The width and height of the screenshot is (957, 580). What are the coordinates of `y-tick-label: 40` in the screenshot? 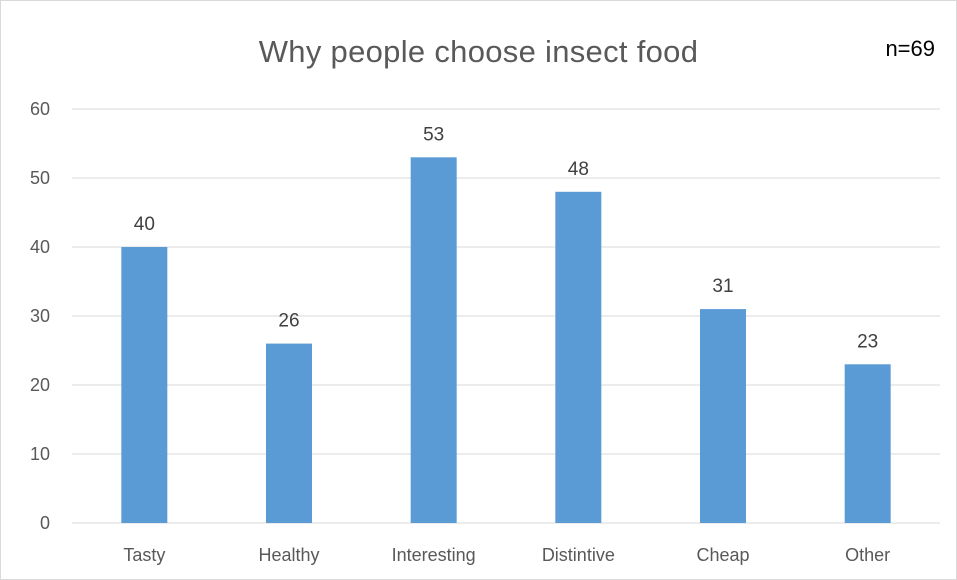 It's located at (40, 247).